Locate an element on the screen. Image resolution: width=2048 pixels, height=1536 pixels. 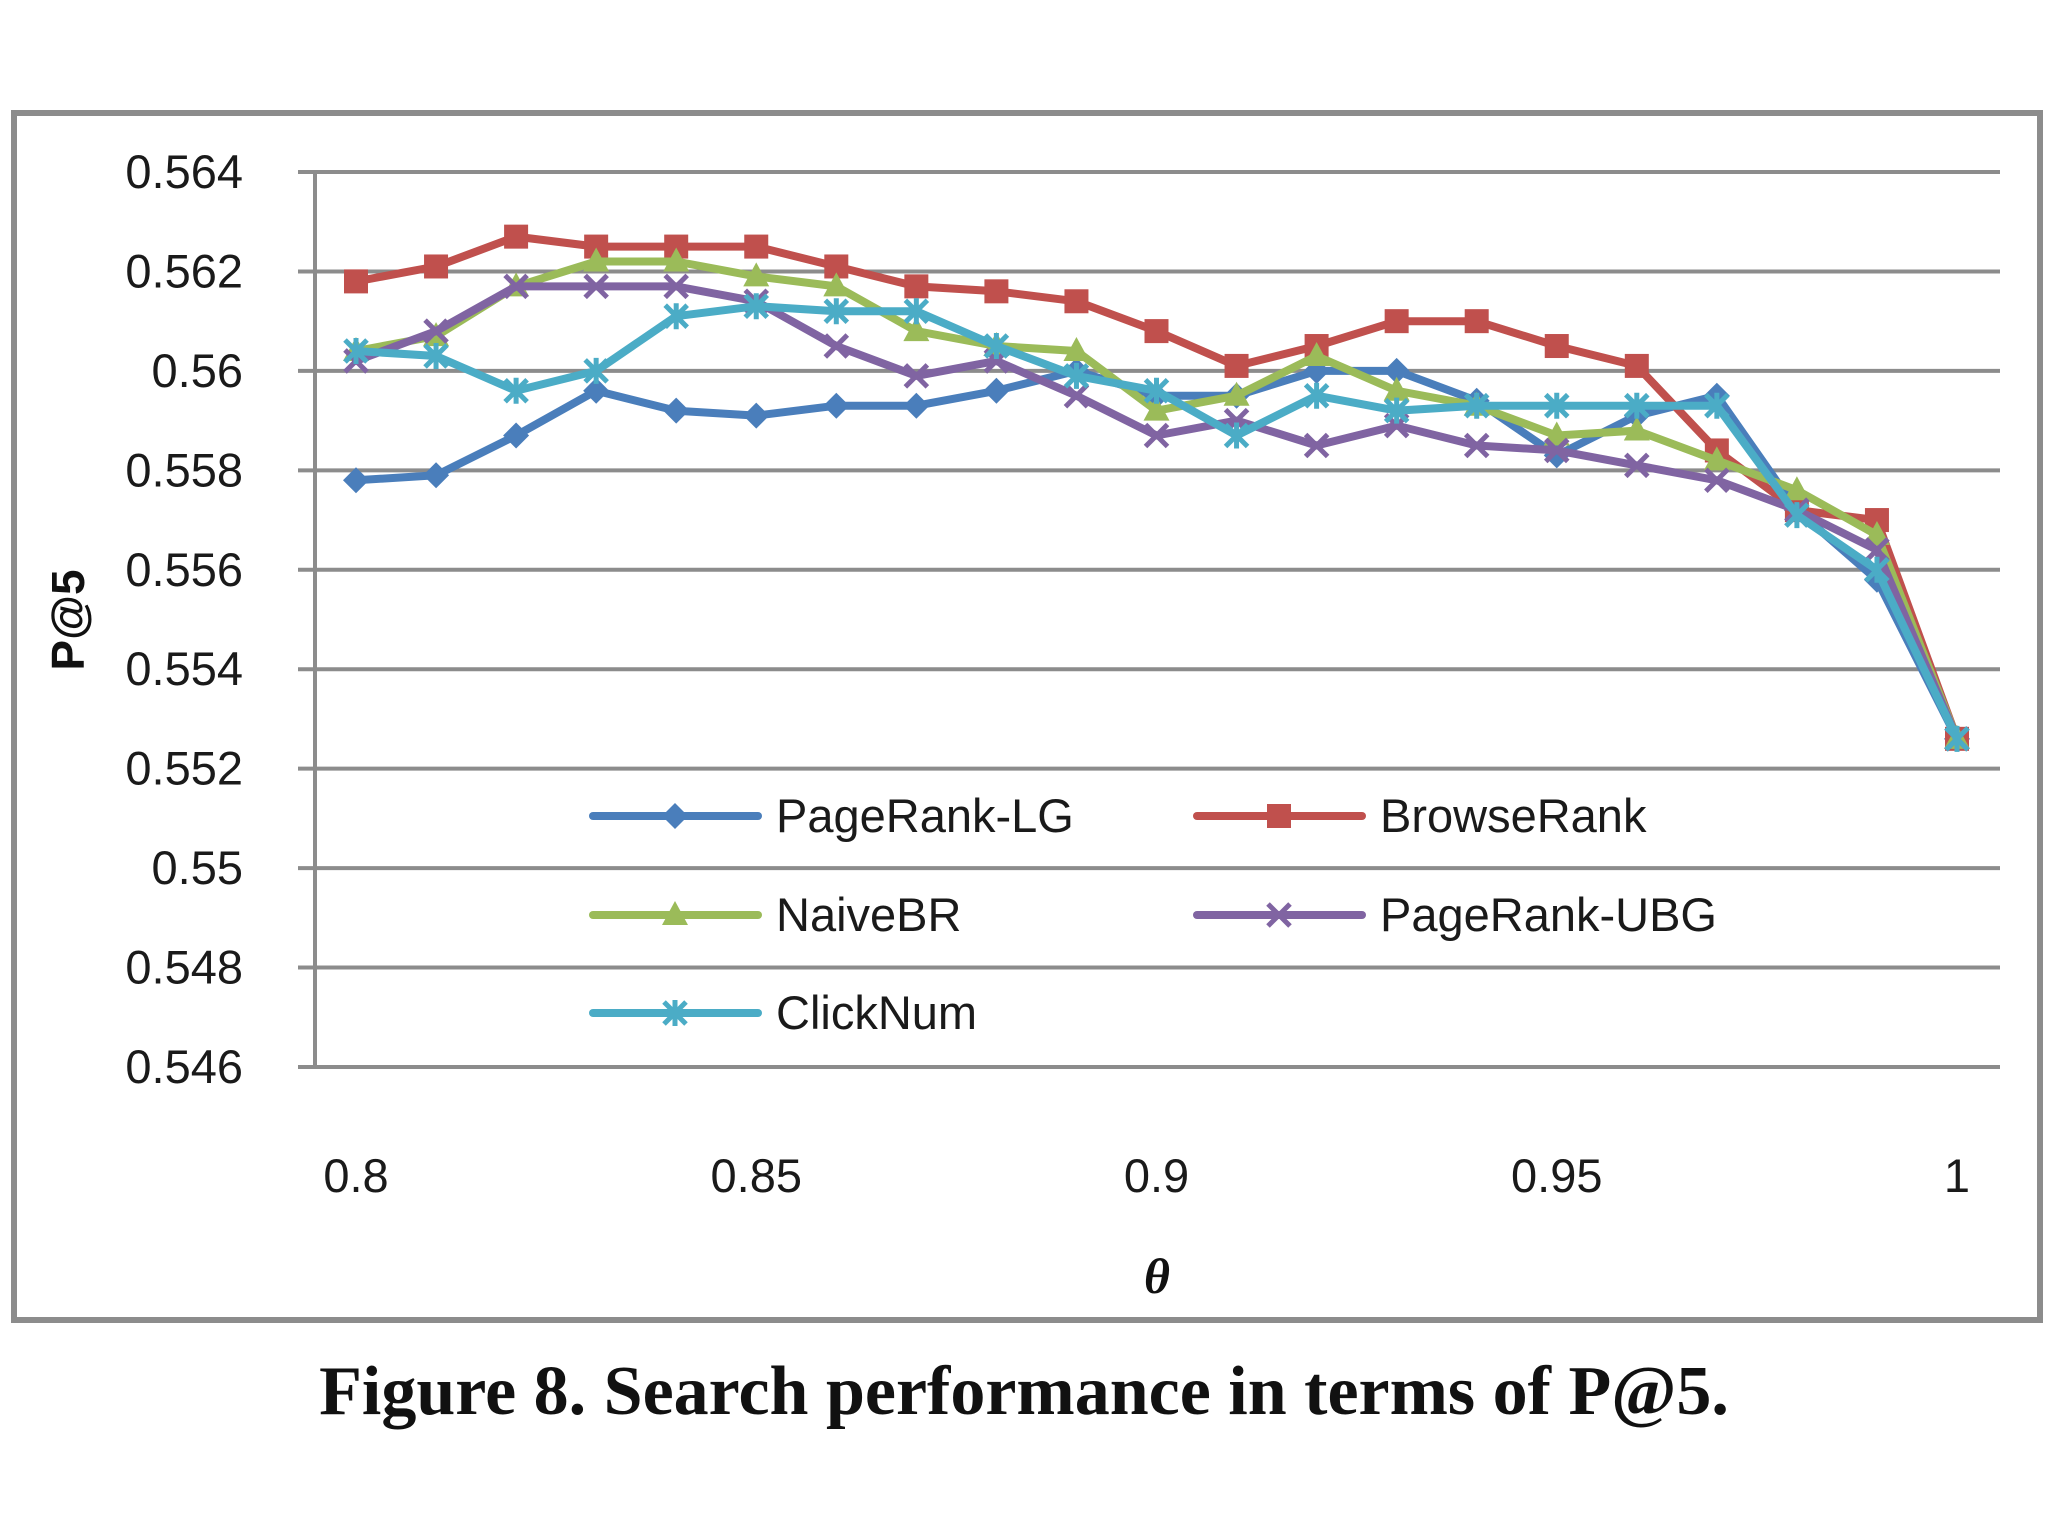
legend-label: NaiveBR is located at coordinates (868, 914).